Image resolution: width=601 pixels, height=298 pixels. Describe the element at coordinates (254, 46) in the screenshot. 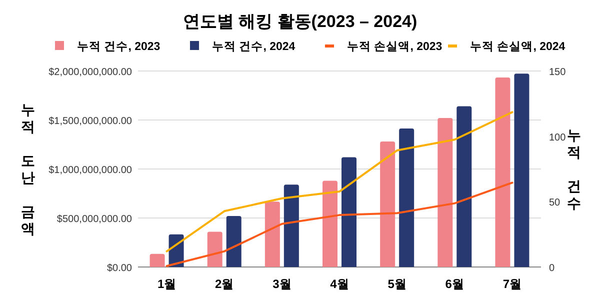

I see `legend-label: 누적 건수, 2024` at that location.